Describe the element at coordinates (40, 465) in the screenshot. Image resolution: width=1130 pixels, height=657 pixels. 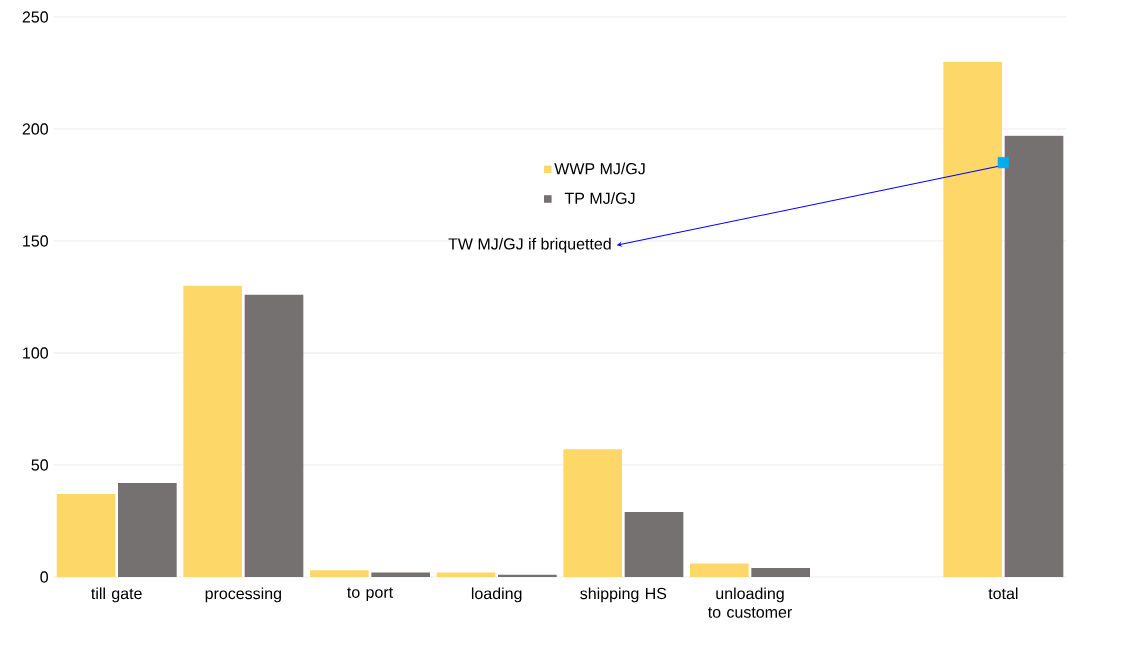
I see `y-tick-label: 50` at that location.